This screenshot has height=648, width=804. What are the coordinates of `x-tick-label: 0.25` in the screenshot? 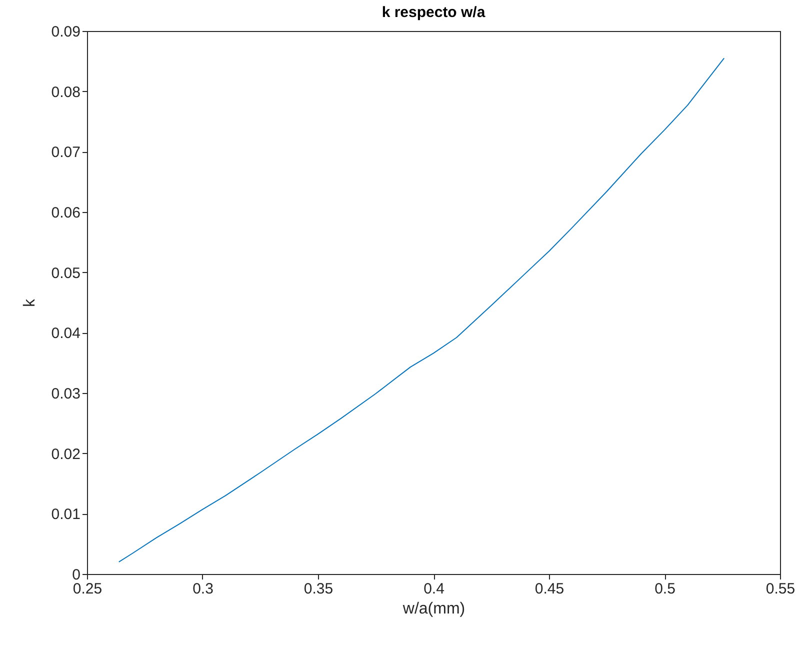 It's located at (87, 589).